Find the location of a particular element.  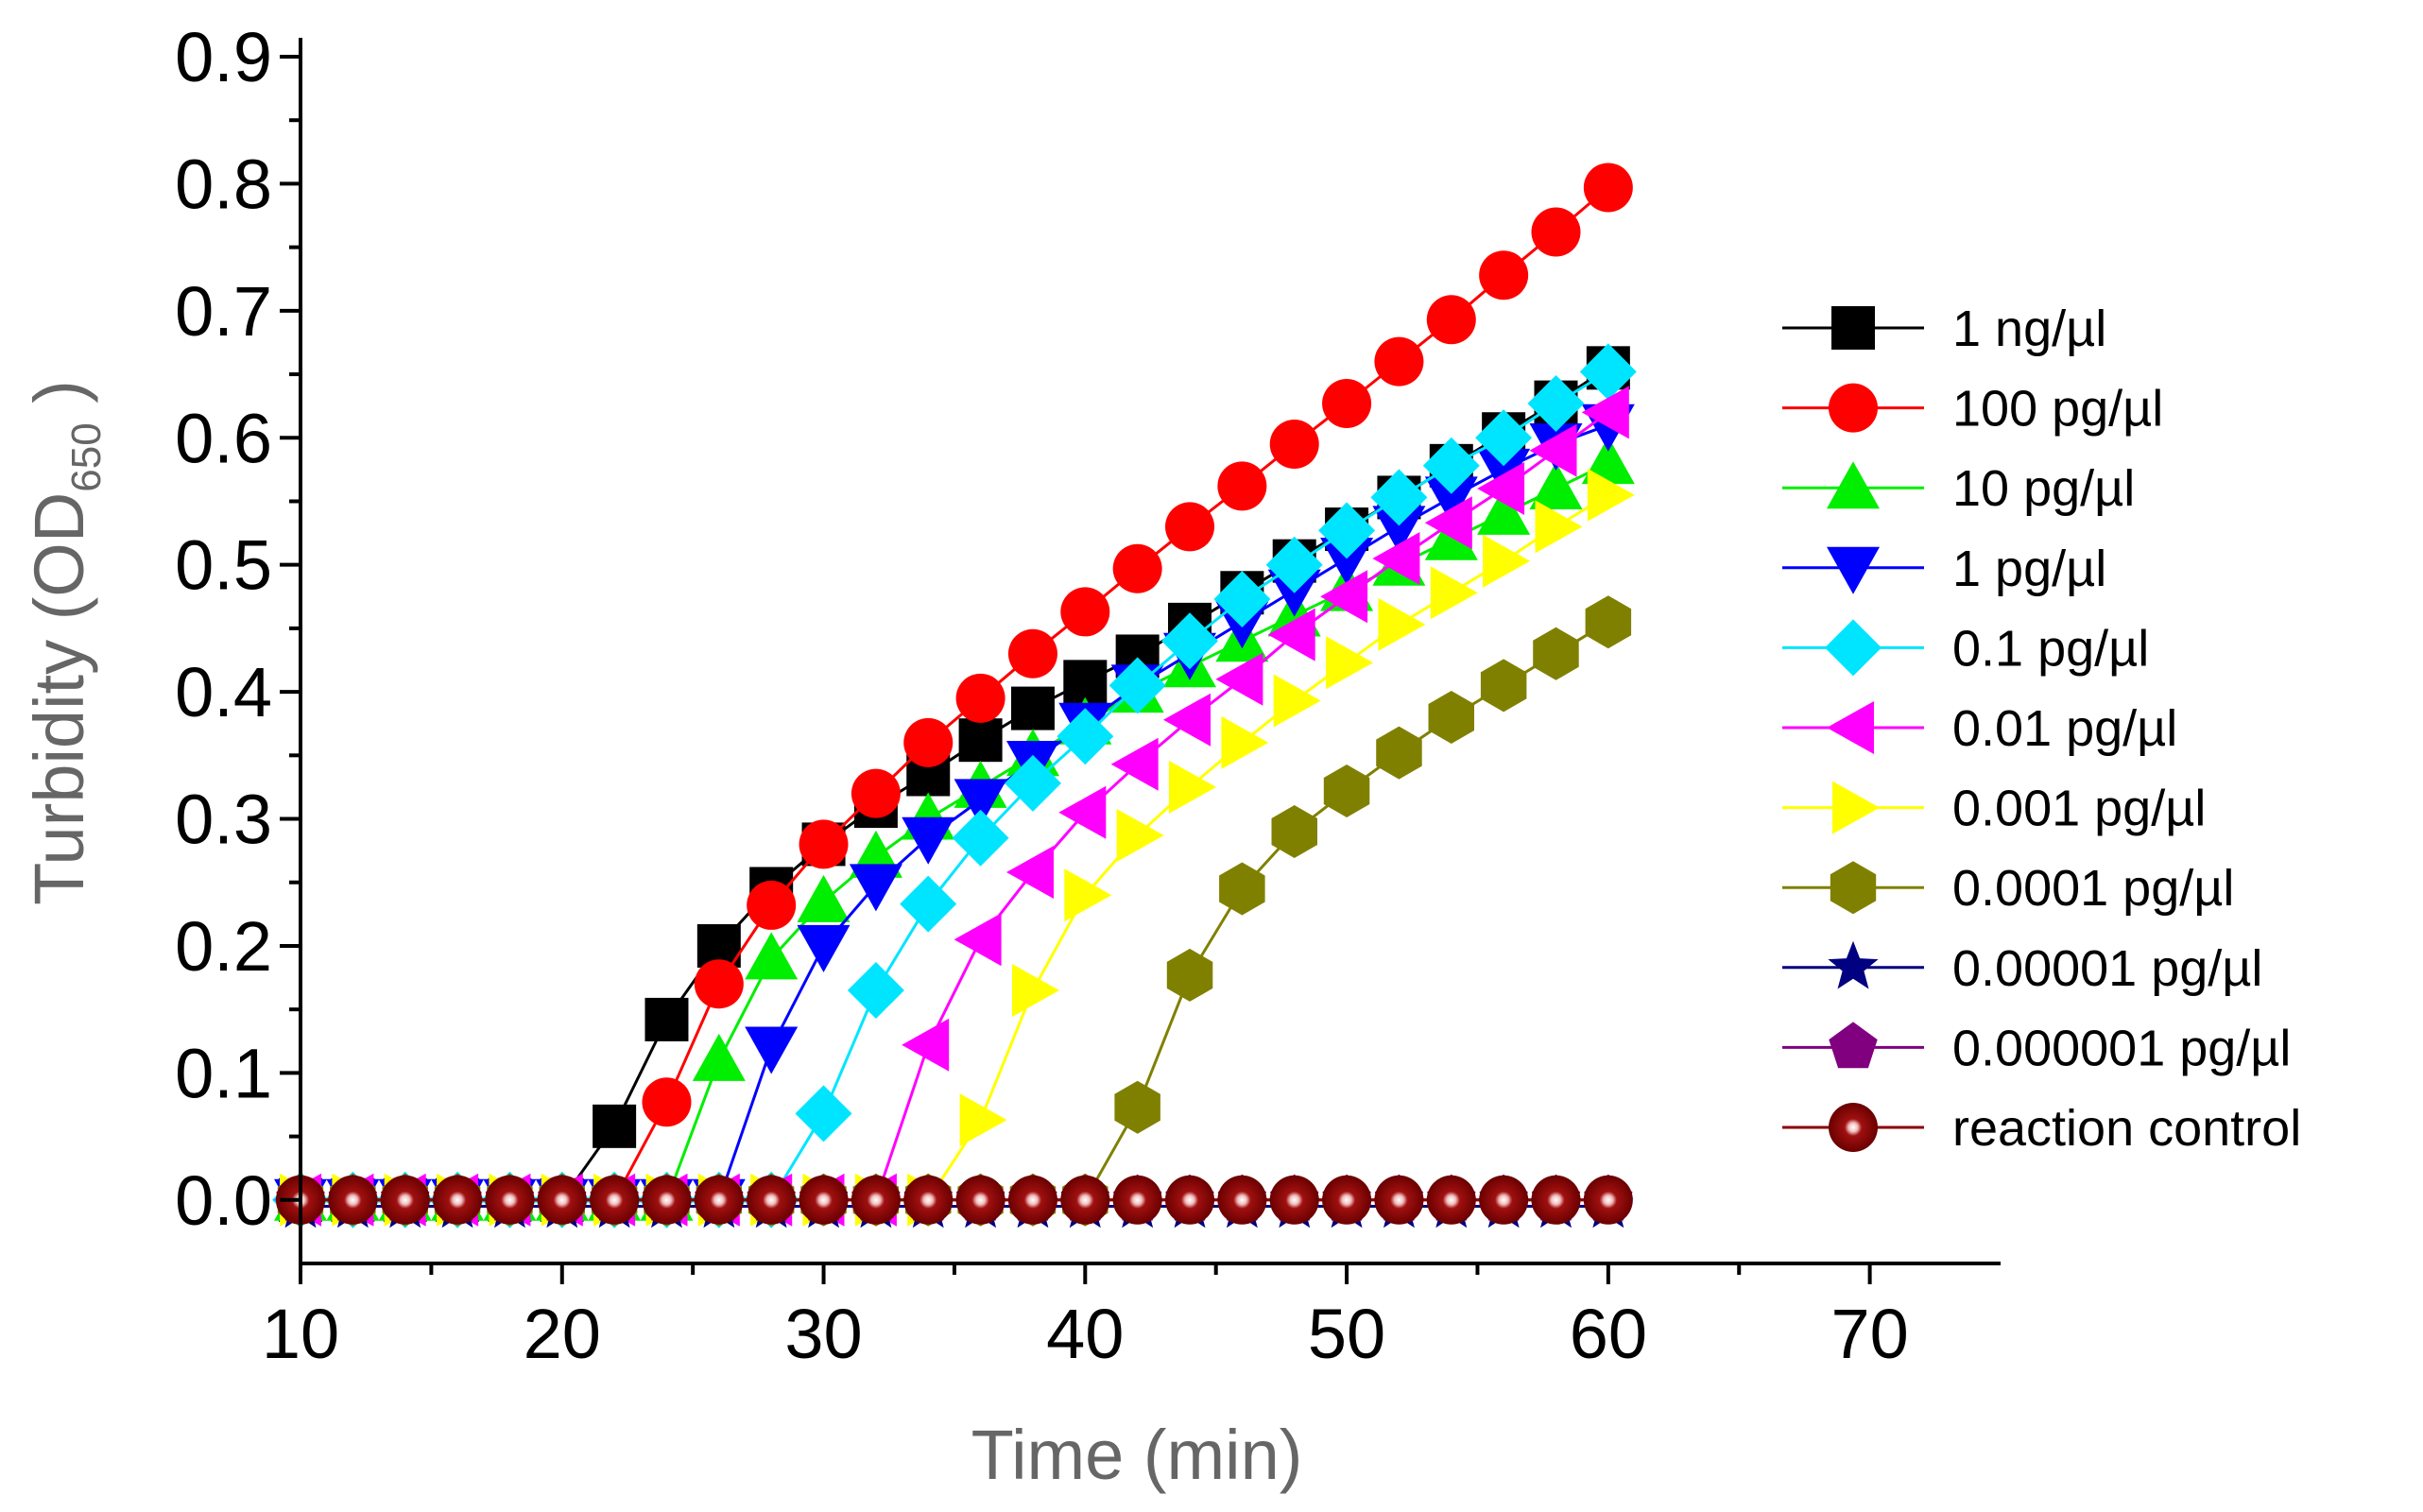

legend-item: 1 ng/µl is located at coordinates (1944, 329).